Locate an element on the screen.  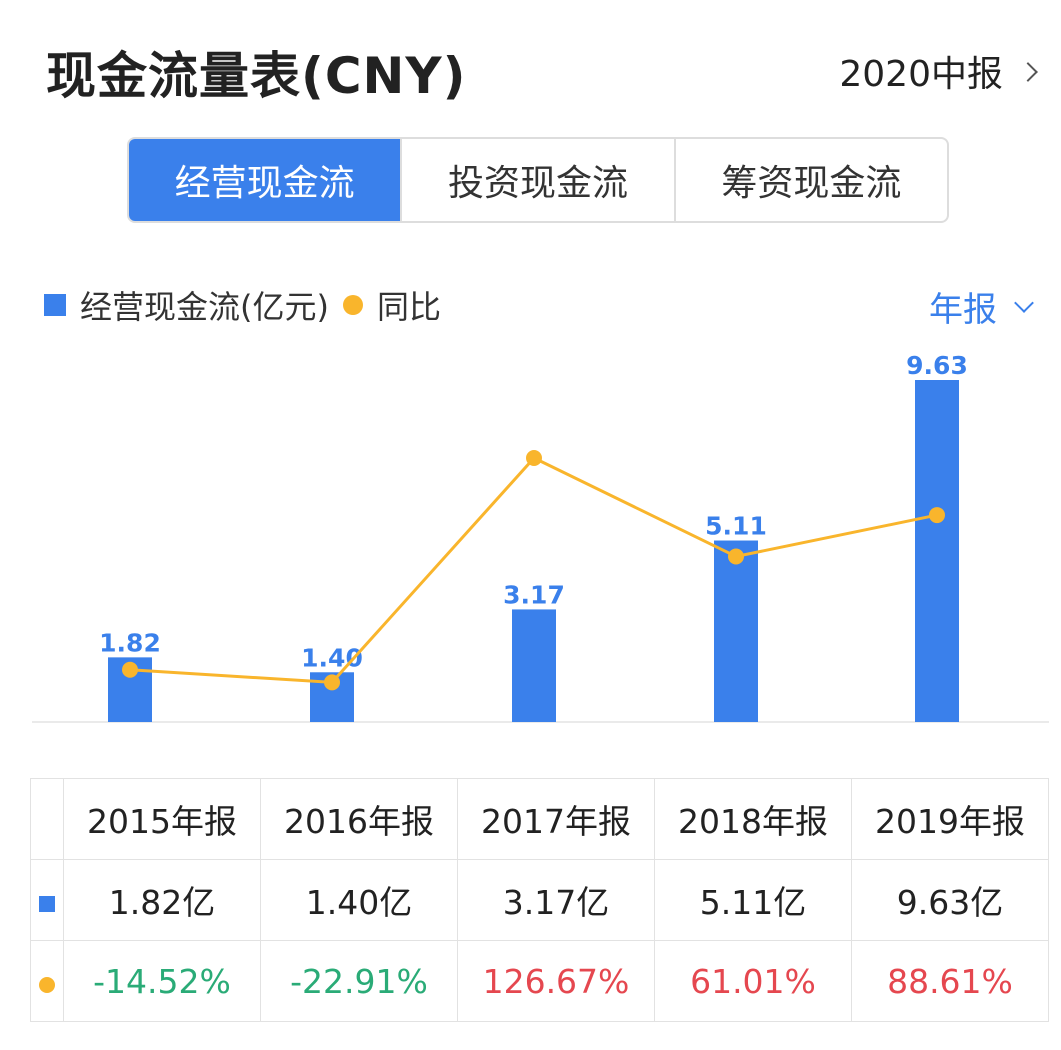
report-period-label: 2020中报 is located at coordinates (921, 74).